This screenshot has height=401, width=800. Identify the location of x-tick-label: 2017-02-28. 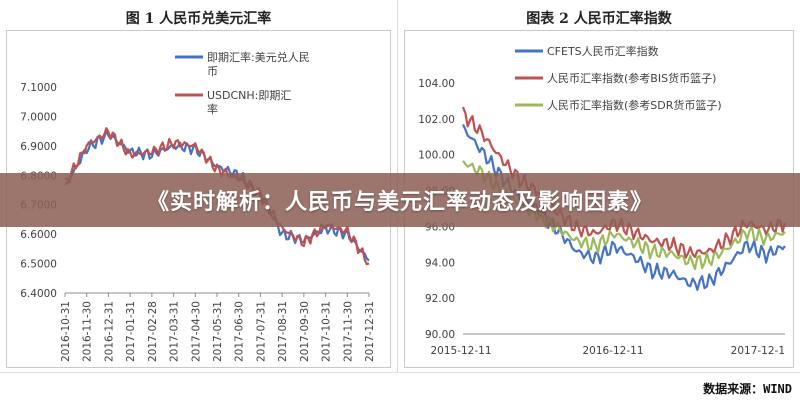
(153, 331).